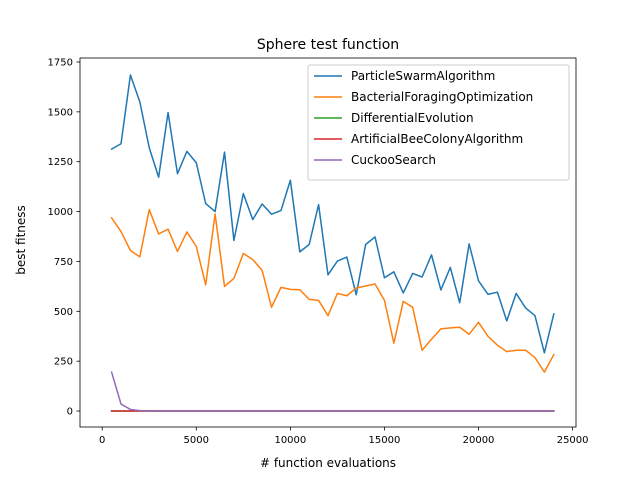 The height and width of the screenshot is (484, 640). I want to click on x-tick-label: 5000, so click(196, 440).